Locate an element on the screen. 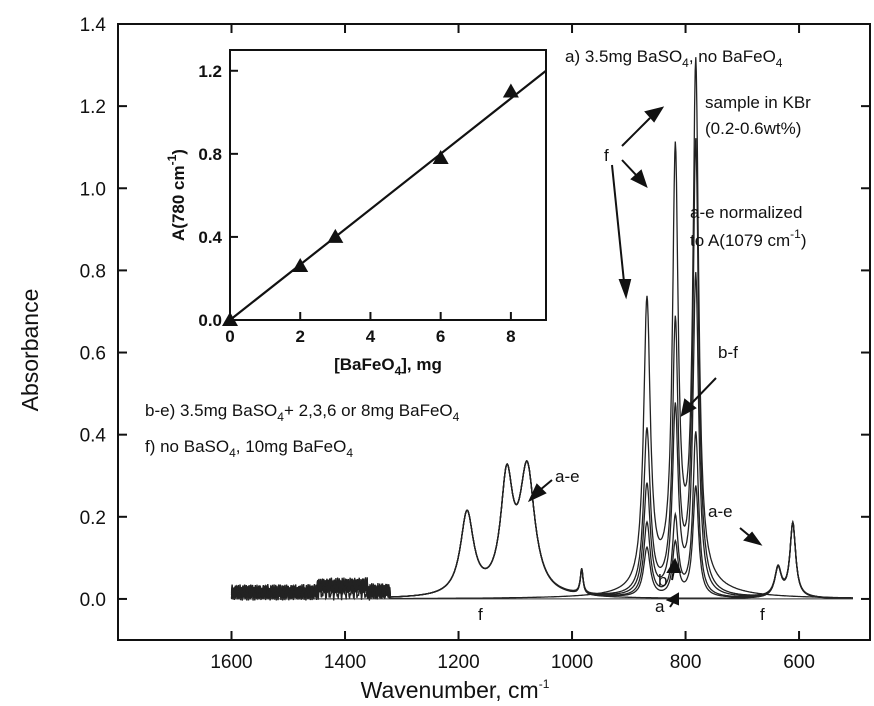 This screenshot has height=706, width=874. label-f-arrows: f is located at coordinates (606, 155).